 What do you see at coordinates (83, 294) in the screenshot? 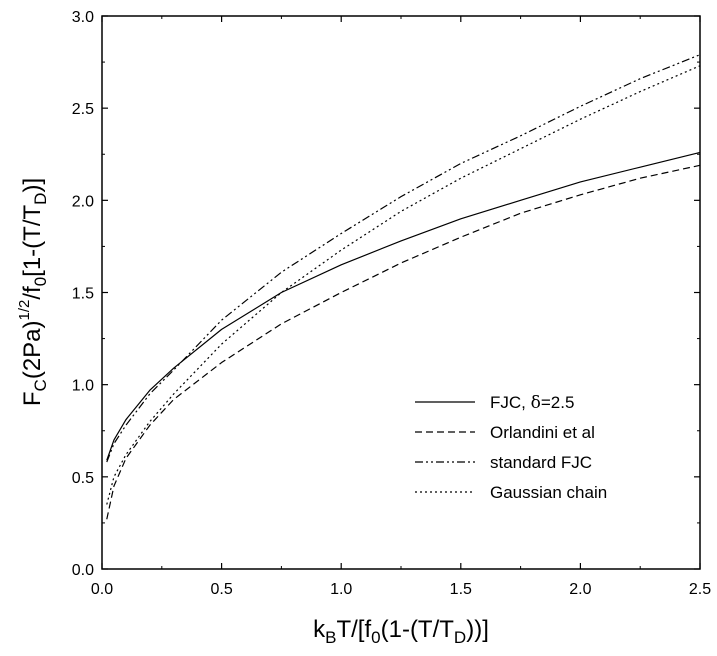
I see `y-tick-label: 1.5` at bounding box center [83, 294].